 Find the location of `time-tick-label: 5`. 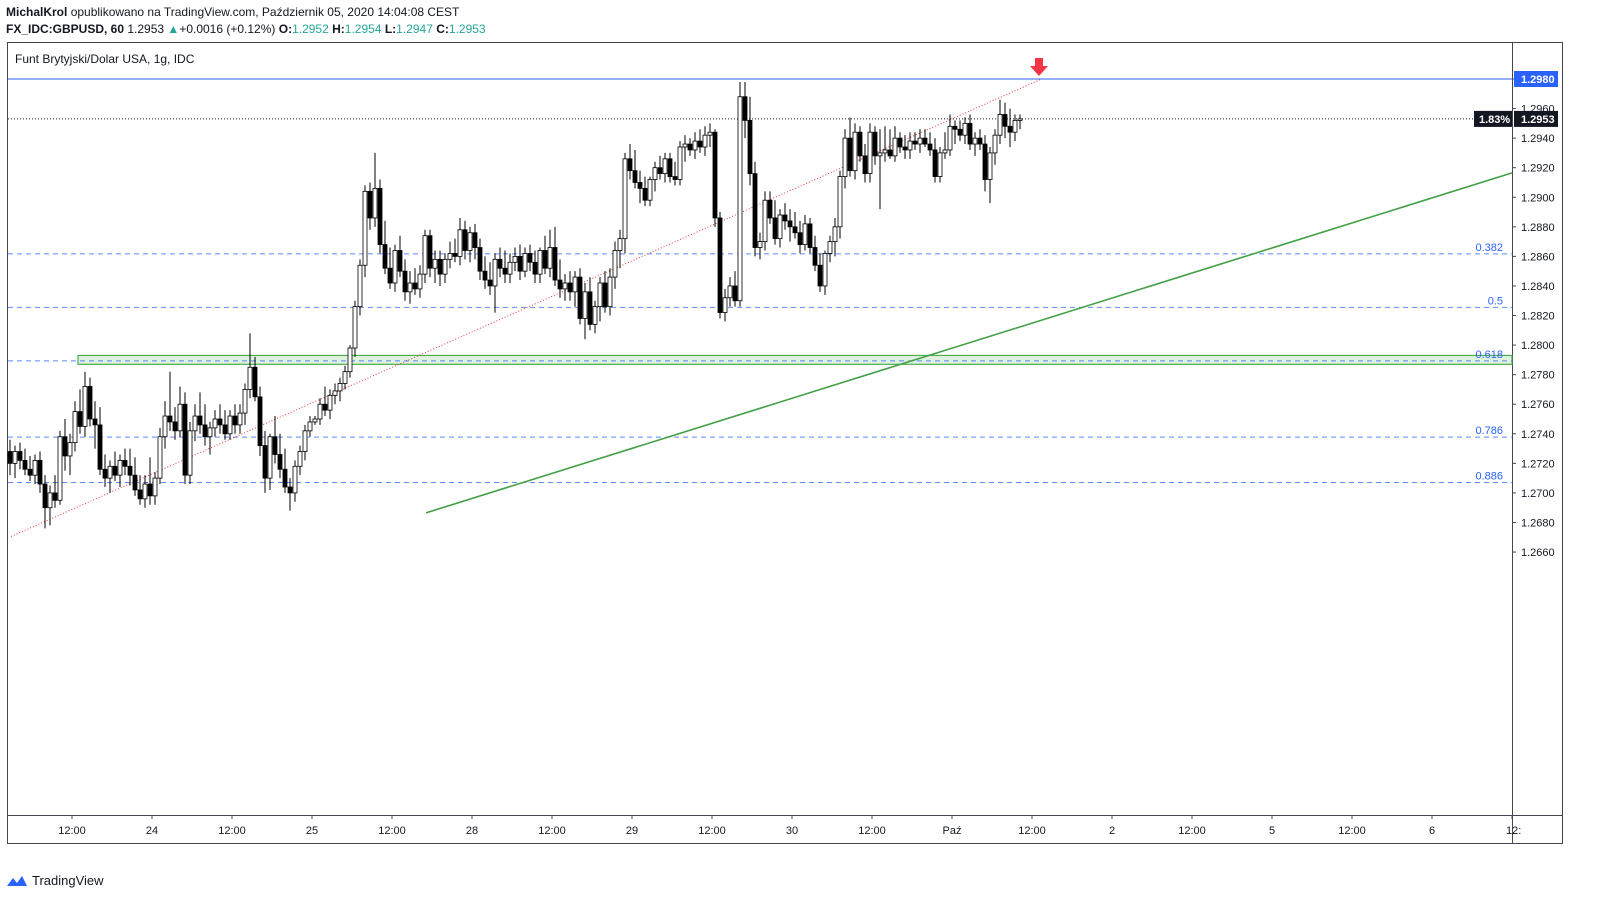

time-tick-label: 5 is located at coordinates (1272, 831).